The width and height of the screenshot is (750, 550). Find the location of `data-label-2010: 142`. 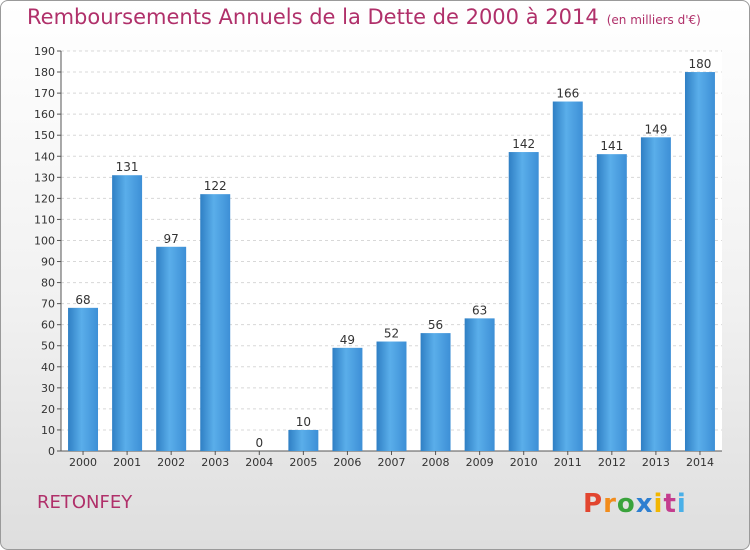

data-label-2010: 142 is located at coordinates (523, 144).